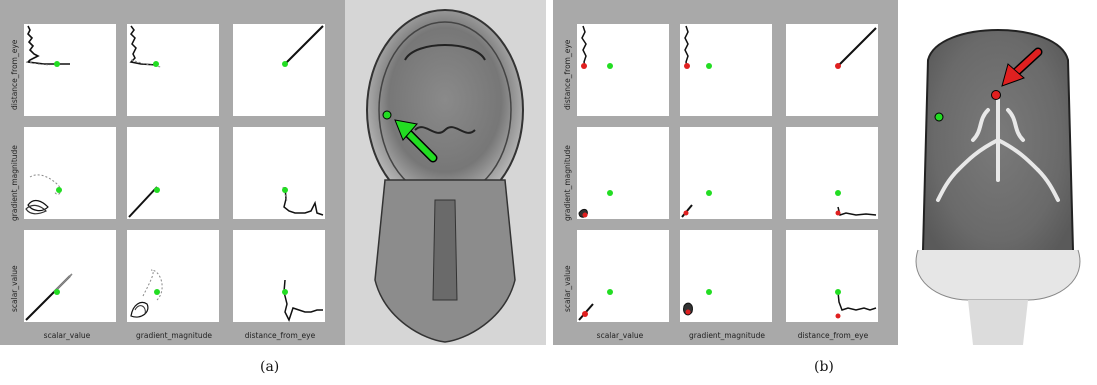 The width and height of the screenshot is (1097, 385). Describe the element at coordinates (70, 276) in the screenshot. I see `plot-cell-a-r3c1` at that location.